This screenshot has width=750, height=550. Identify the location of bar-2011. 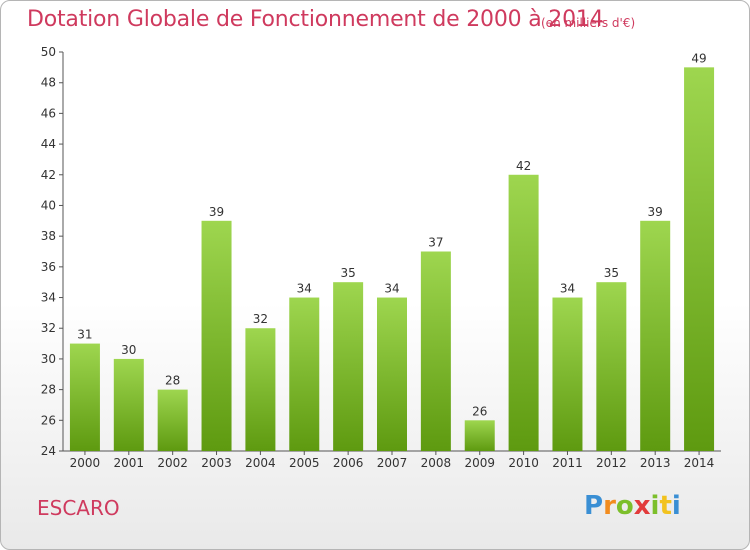
(567, 374).